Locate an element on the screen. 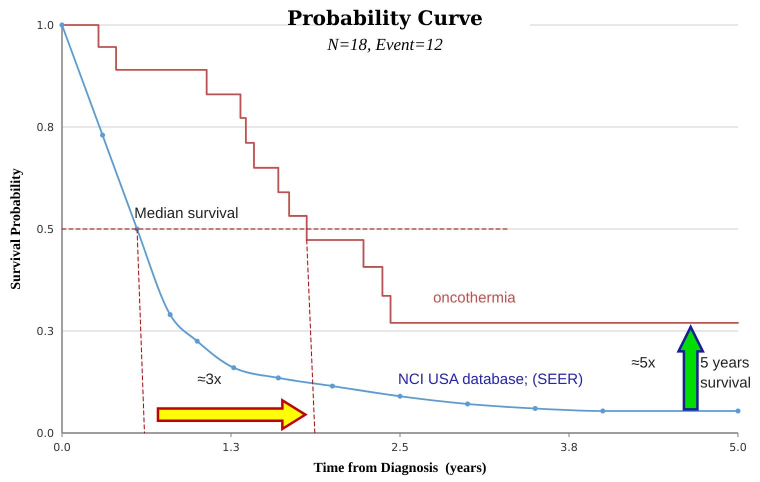 The width and height of the screenshot is (760, 482). x-tick-label: 1.3 is located at coordinates (231, 447).